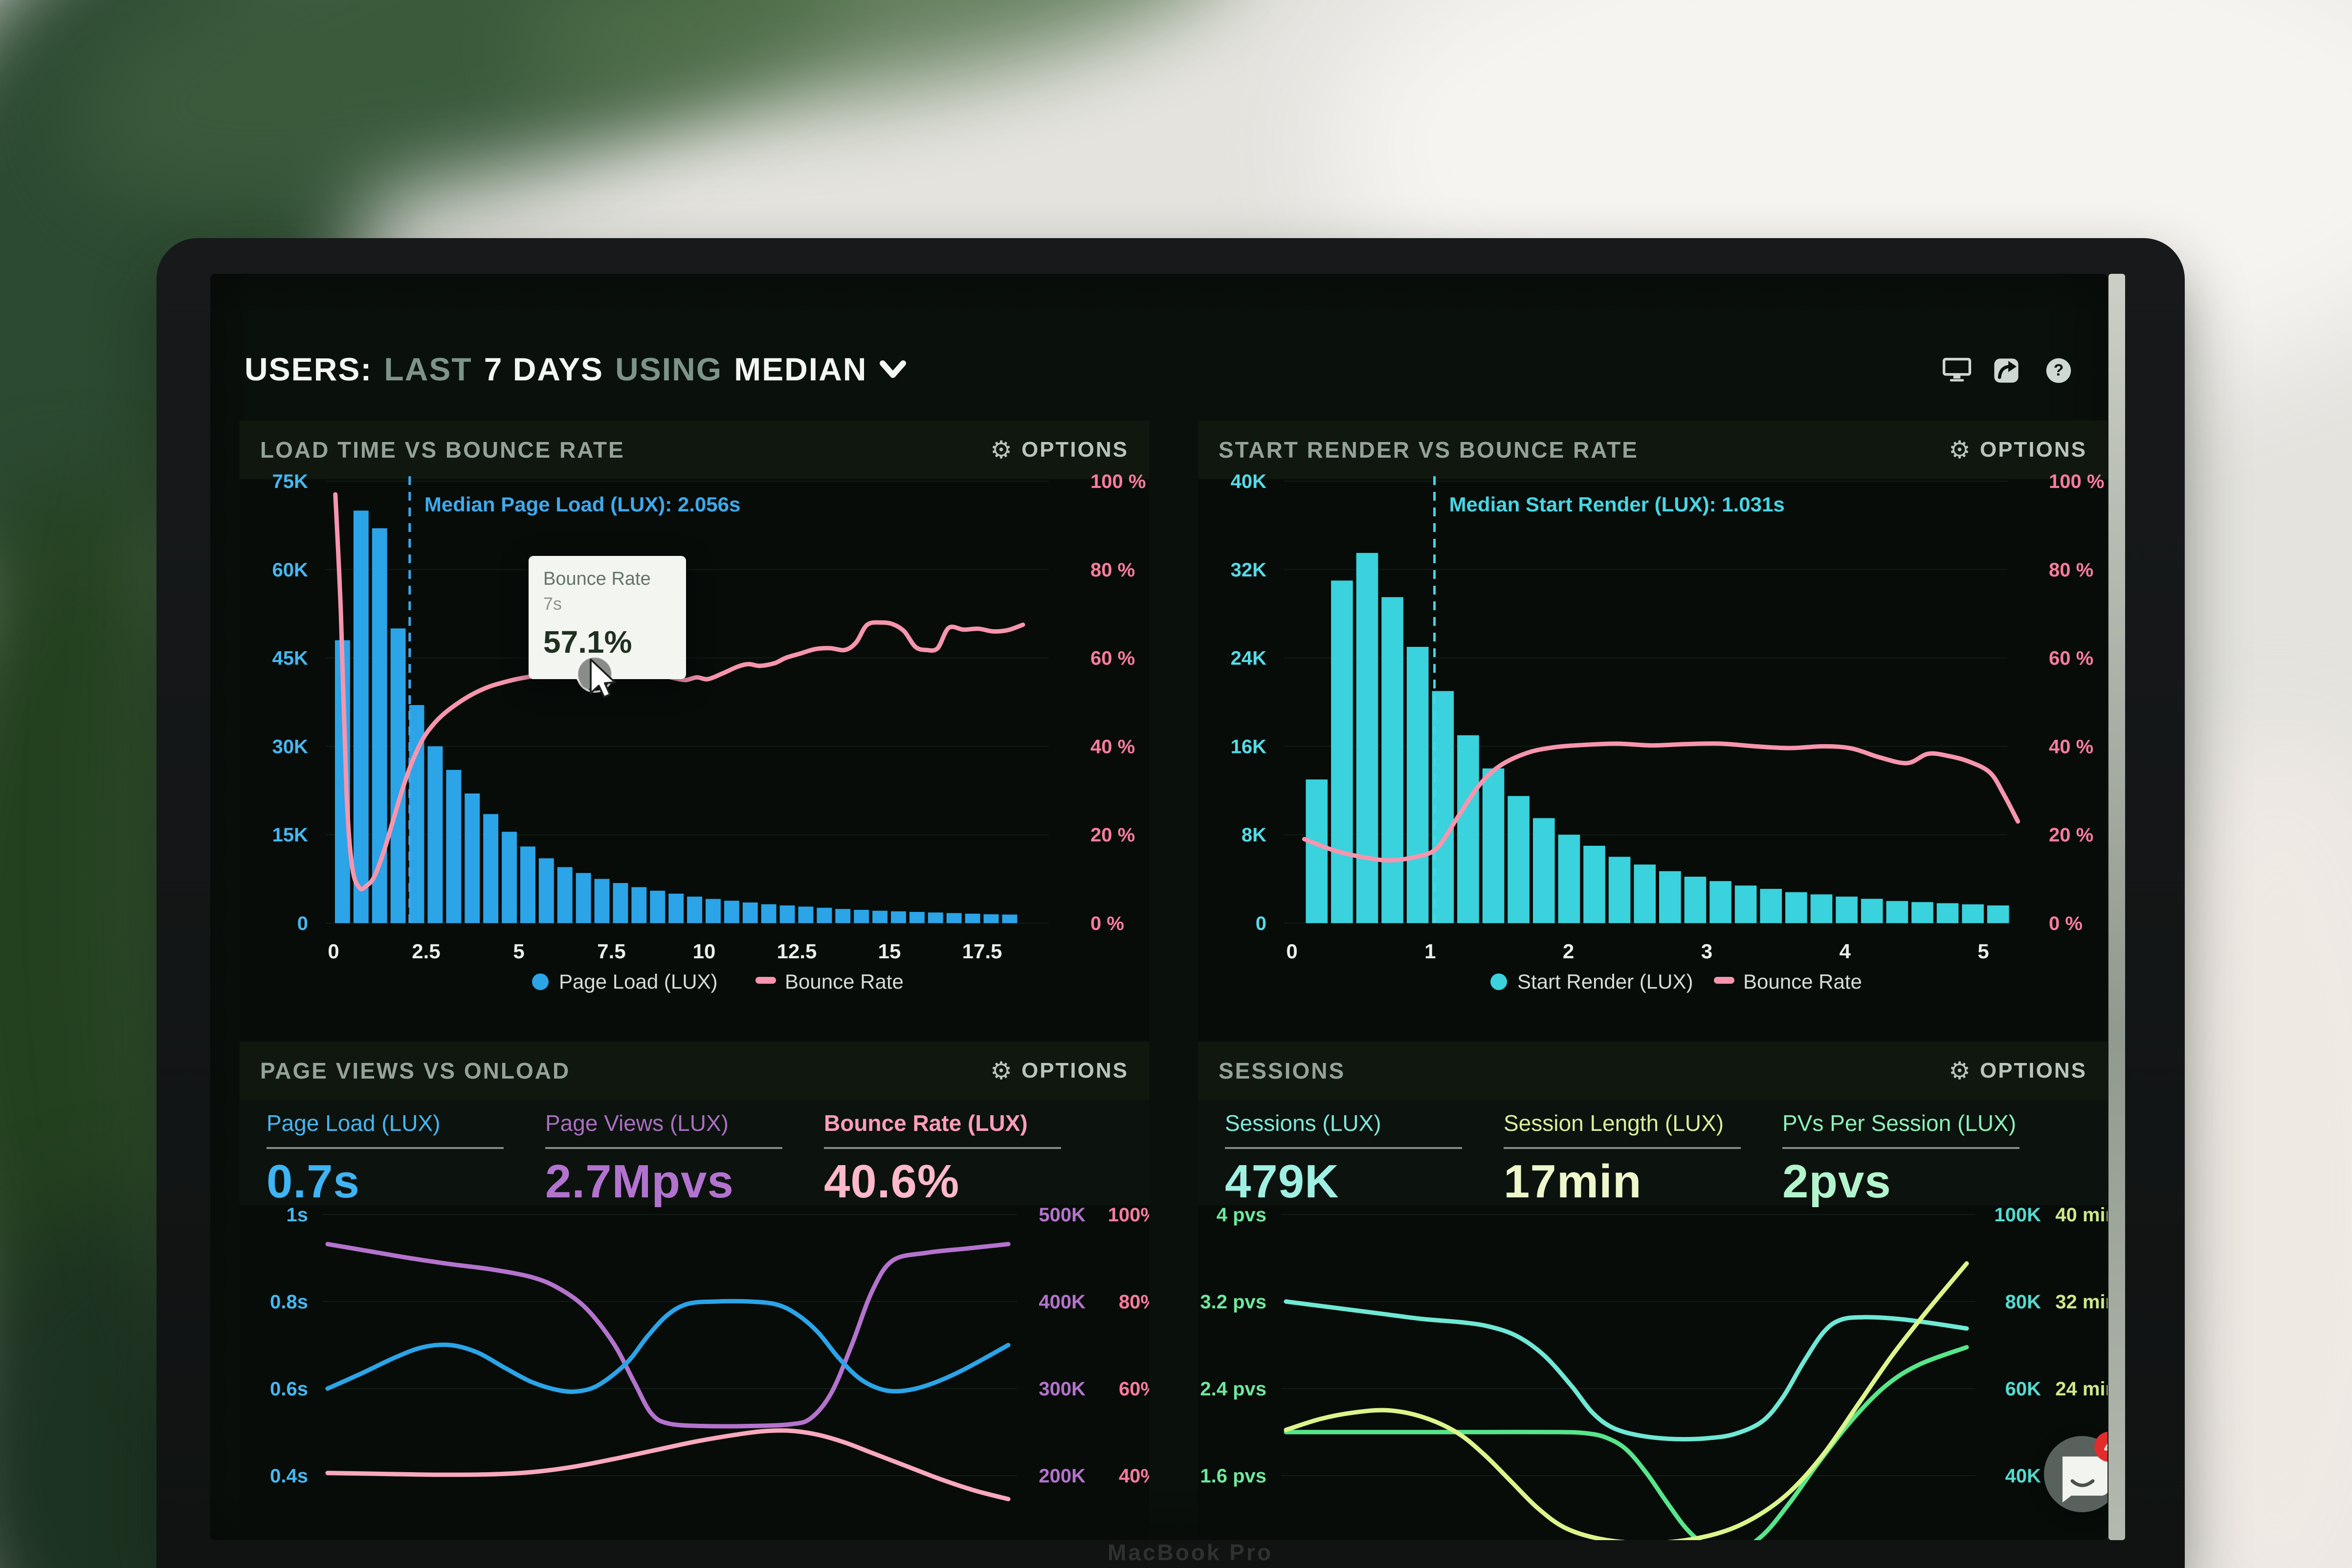  What do you see at coordinates (607, 617) in the screenshot?
I see `chart-tooltip: Bounce Rate 7s 57.1%` at bounding box center [607, 617].